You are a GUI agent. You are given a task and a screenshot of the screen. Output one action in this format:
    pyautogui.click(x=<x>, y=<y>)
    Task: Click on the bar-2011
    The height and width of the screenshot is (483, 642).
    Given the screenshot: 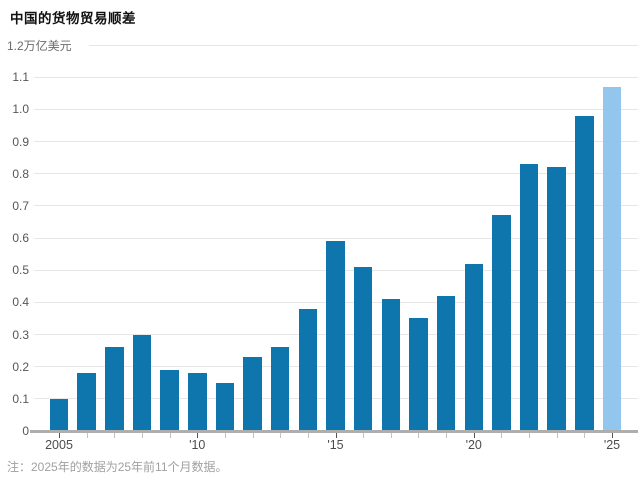 What is the action you would take?
    pyautogui.click(x=225, y=406)
    